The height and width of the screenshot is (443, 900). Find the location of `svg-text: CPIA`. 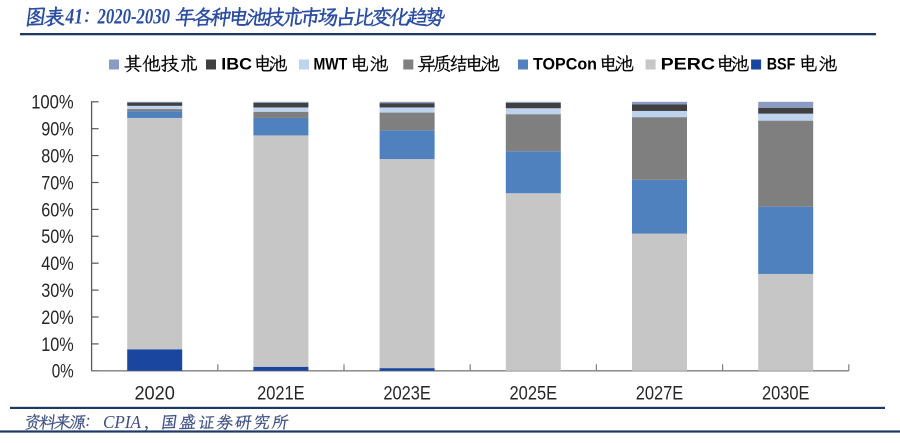

svg-text: CPIA is located at coordinates (122, 422).